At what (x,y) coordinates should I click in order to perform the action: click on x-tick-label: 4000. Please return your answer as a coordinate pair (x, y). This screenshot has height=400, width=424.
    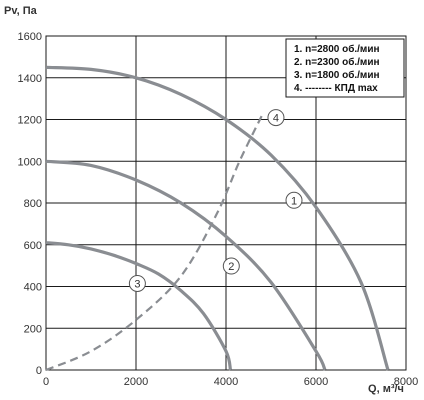
    Looking at the image, I should click on (226, 382).